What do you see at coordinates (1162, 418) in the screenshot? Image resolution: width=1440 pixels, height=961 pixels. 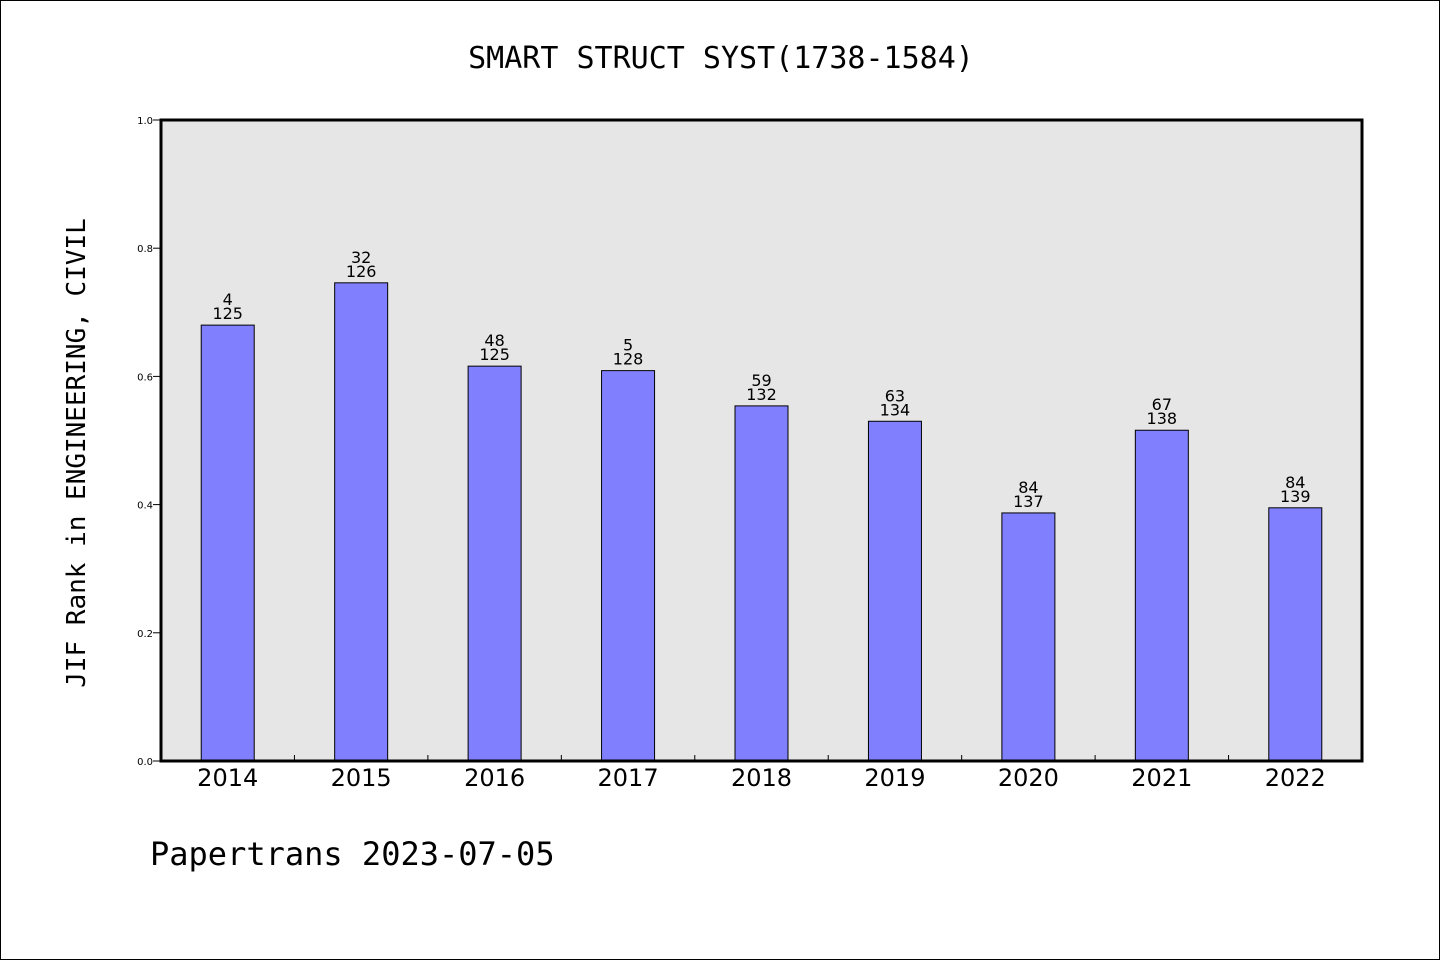 I see `bar-total-label: 138` at bounding box center [1162, 418].